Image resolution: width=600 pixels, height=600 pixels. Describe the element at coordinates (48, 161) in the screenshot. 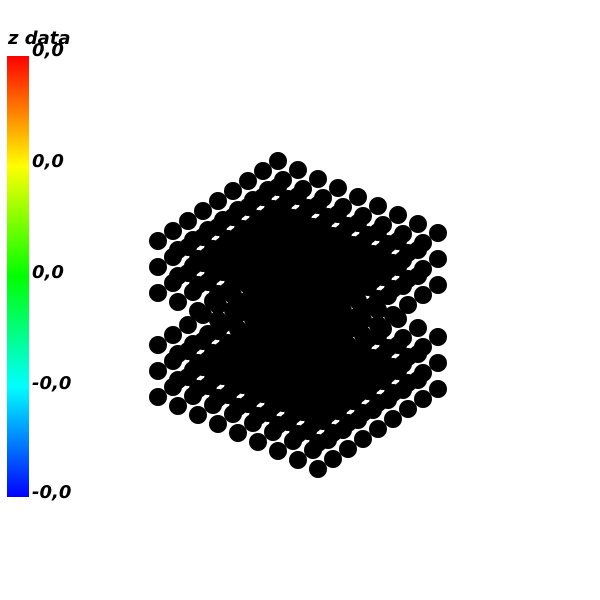

I see `colorbar-tick-label: 0,0` at that location.